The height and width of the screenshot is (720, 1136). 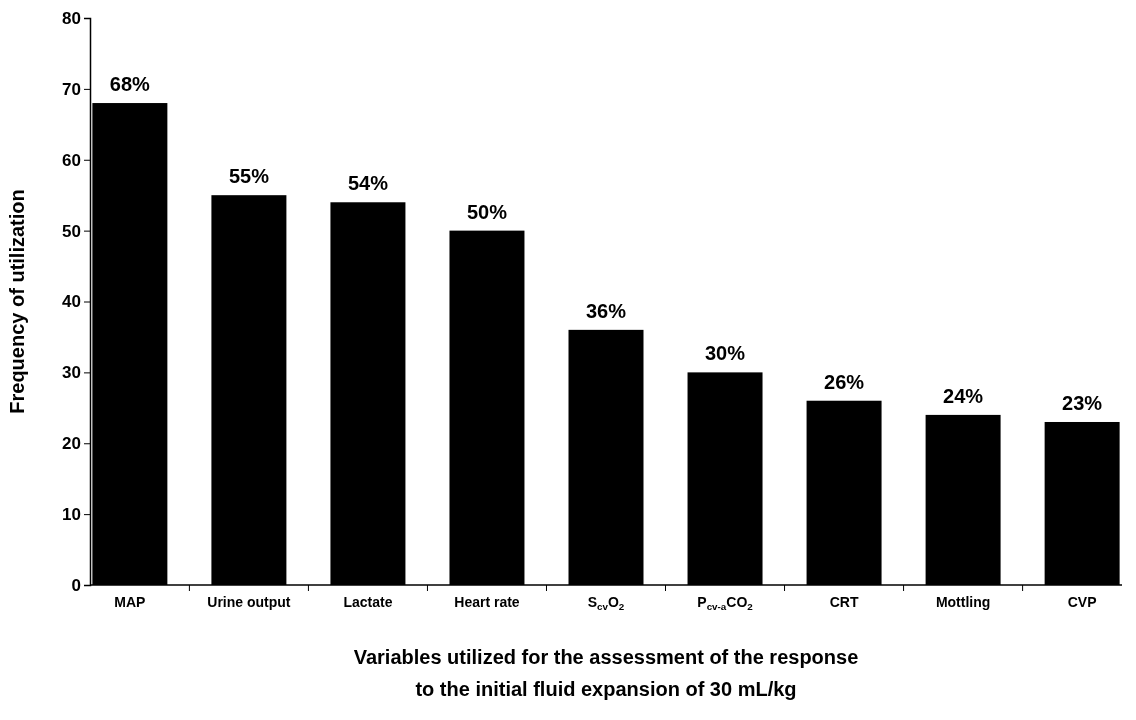 I want to click on x-tick-label: CRT, so click(x=844, y=602).